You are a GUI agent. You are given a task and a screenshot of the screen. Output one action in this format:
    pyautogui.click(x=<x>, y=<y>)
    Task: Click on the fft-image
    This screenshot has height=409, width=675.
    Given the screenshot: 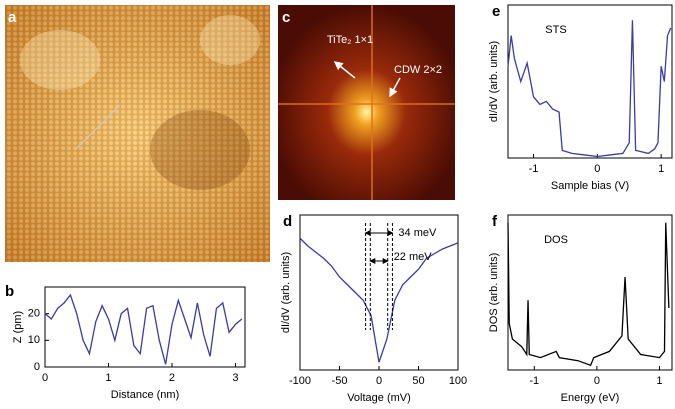 What is the action you would take?
    pyautogui.click(x=366, y=102)
    